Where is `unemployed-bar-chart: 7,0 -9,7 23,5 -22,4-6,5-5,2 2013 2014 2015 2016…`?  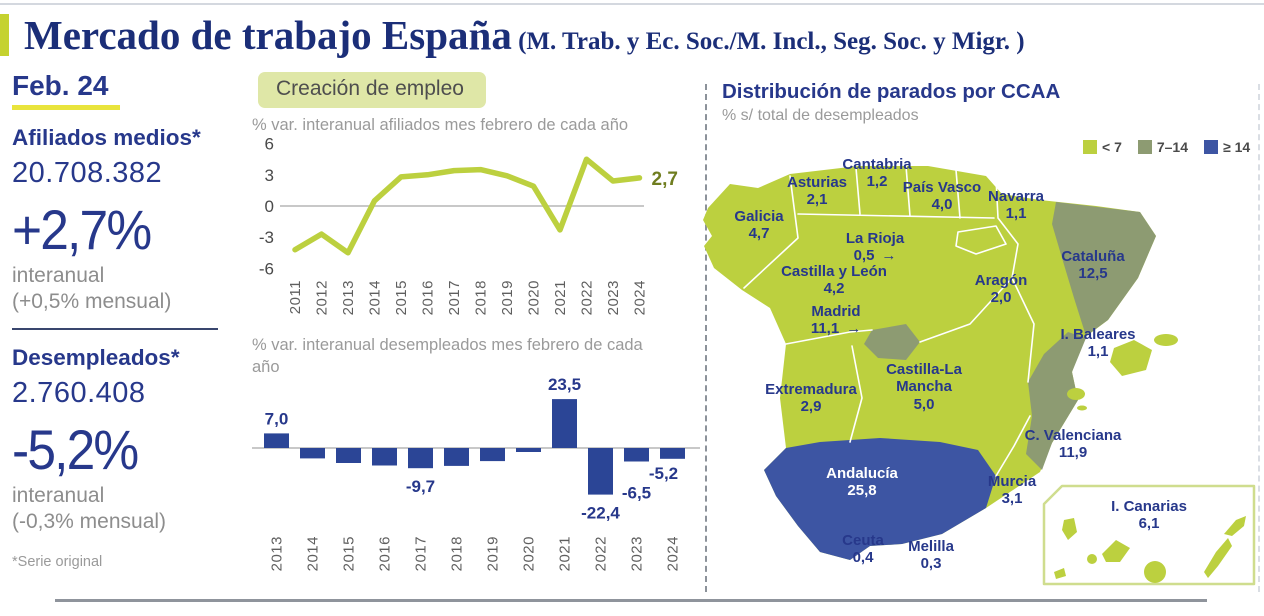
unemployed-bar-chart: 7,0 -9,7 23,5 -22,4-6,5-5,2 2013 2014 2015 2016… is located at coordinates (476, 473).